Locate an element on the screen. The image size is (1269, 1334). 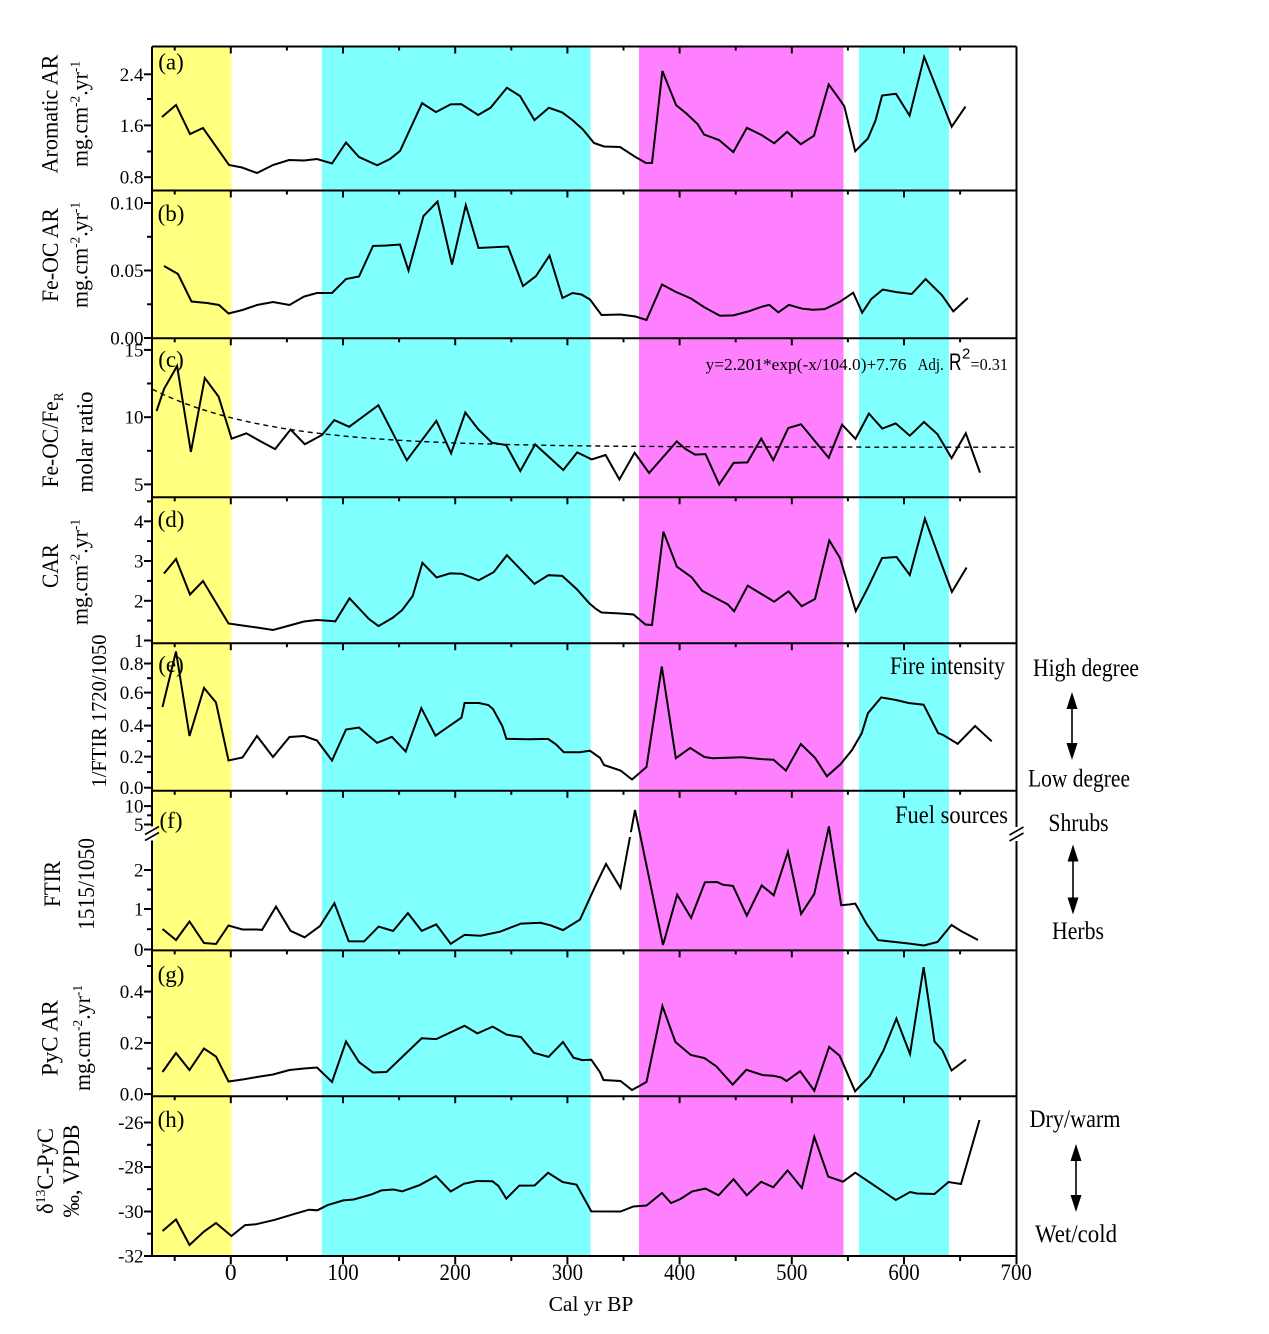
svg-text: PyC AR is located at coordinates (50, 1037).